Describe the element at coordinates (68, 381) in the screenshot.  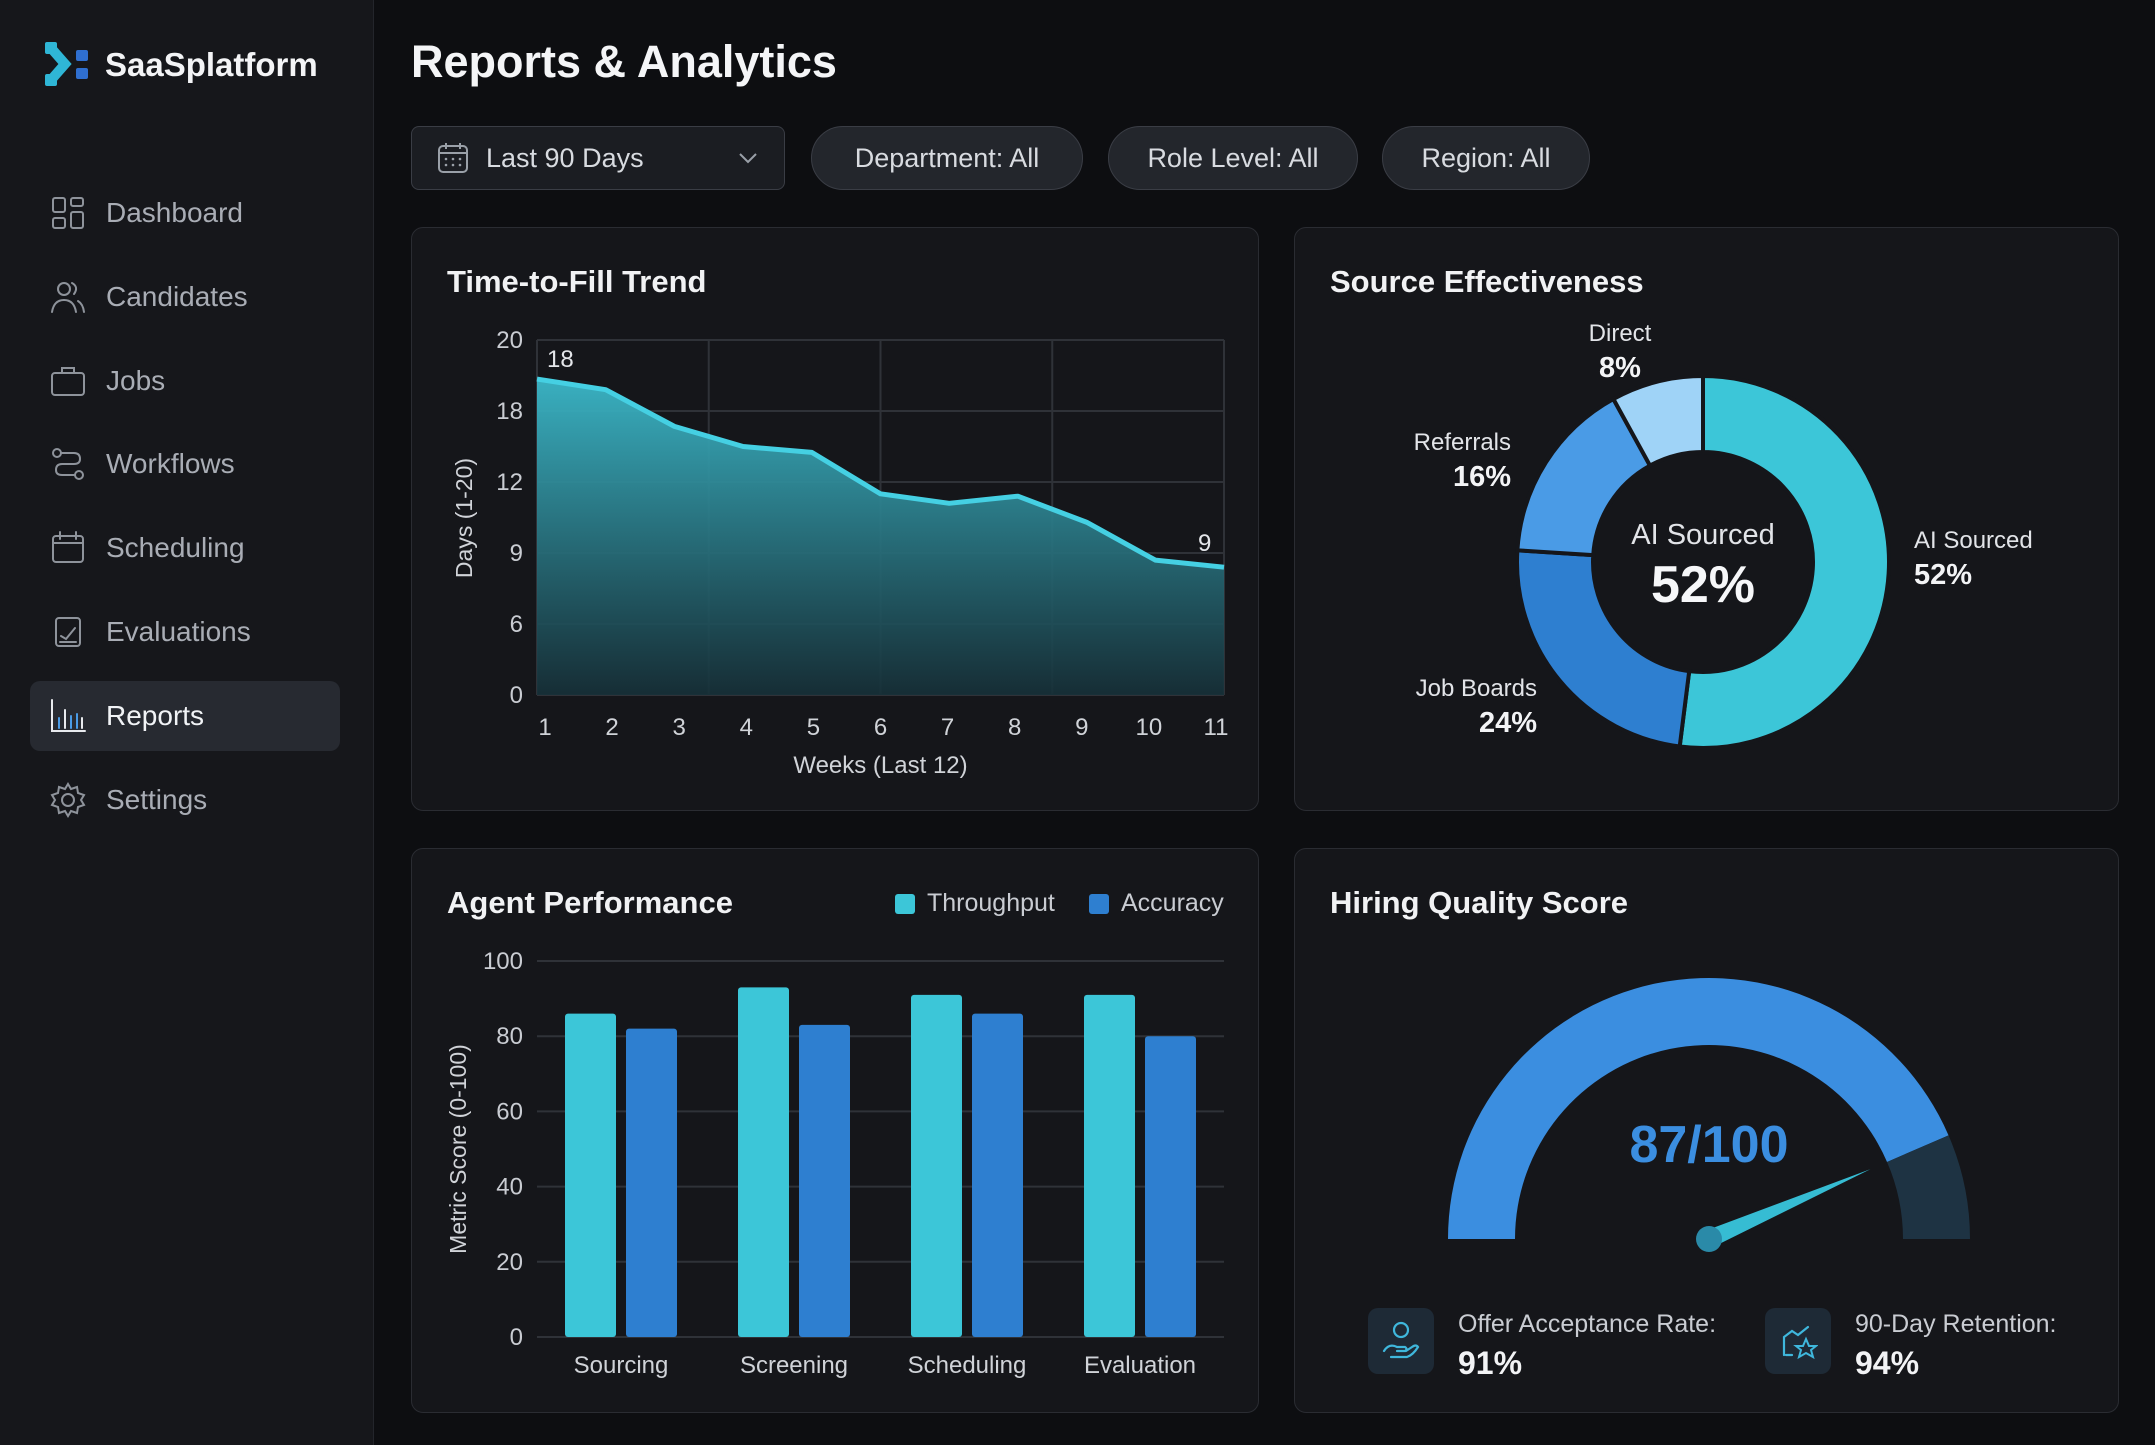
I see `briefcase-icon` at that location.